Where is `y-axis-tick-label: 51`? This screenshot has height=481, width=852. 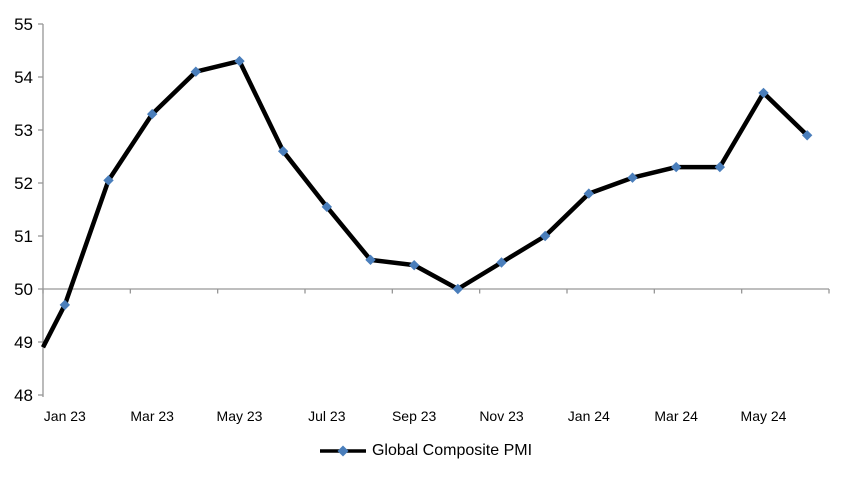 y-axis-tick-label: 51 is located at coordinates (23, 236).